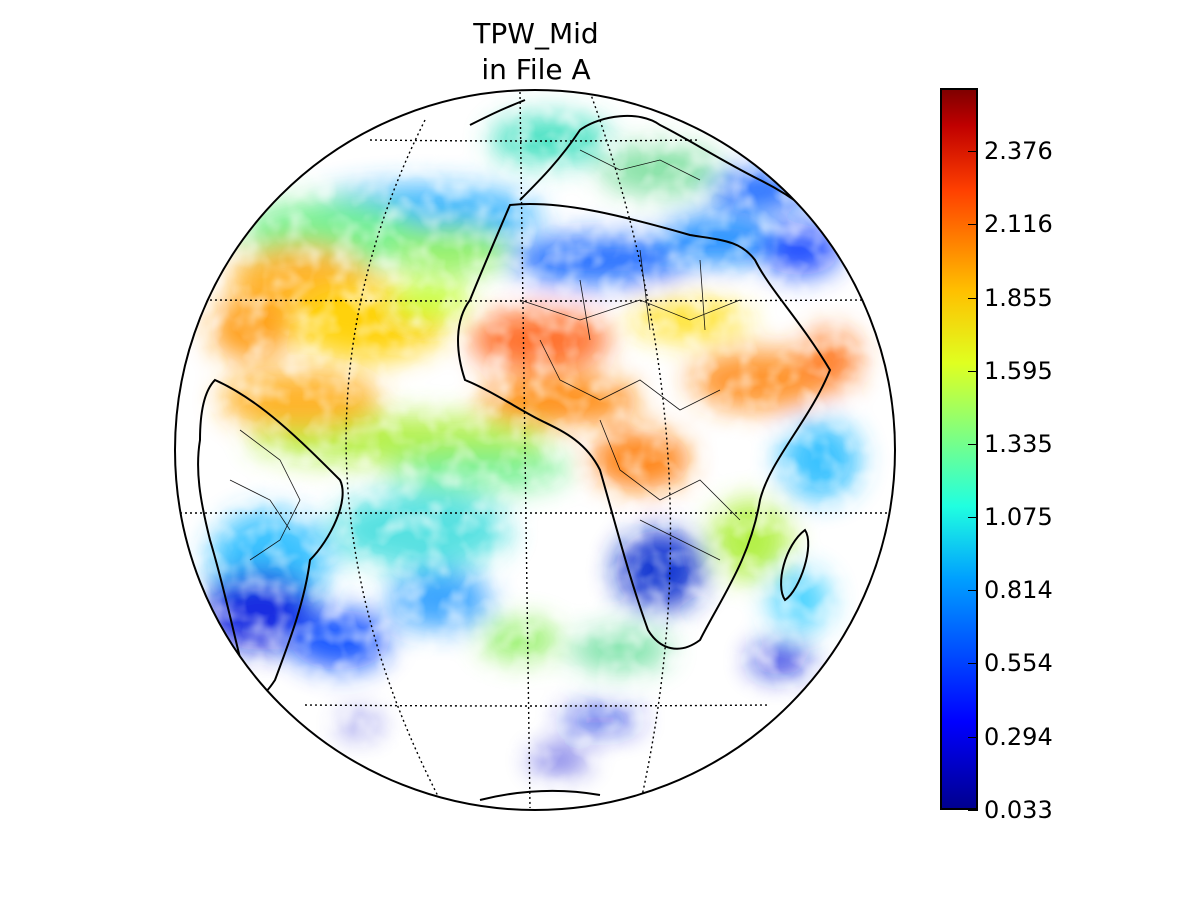 The width and height of the screenshot is (1200, 900). What do you see at coordinates (1018, 516) in the screenshot?
I see `colorbar-tick-label: 1.075` at bounding box center [1018, 516].